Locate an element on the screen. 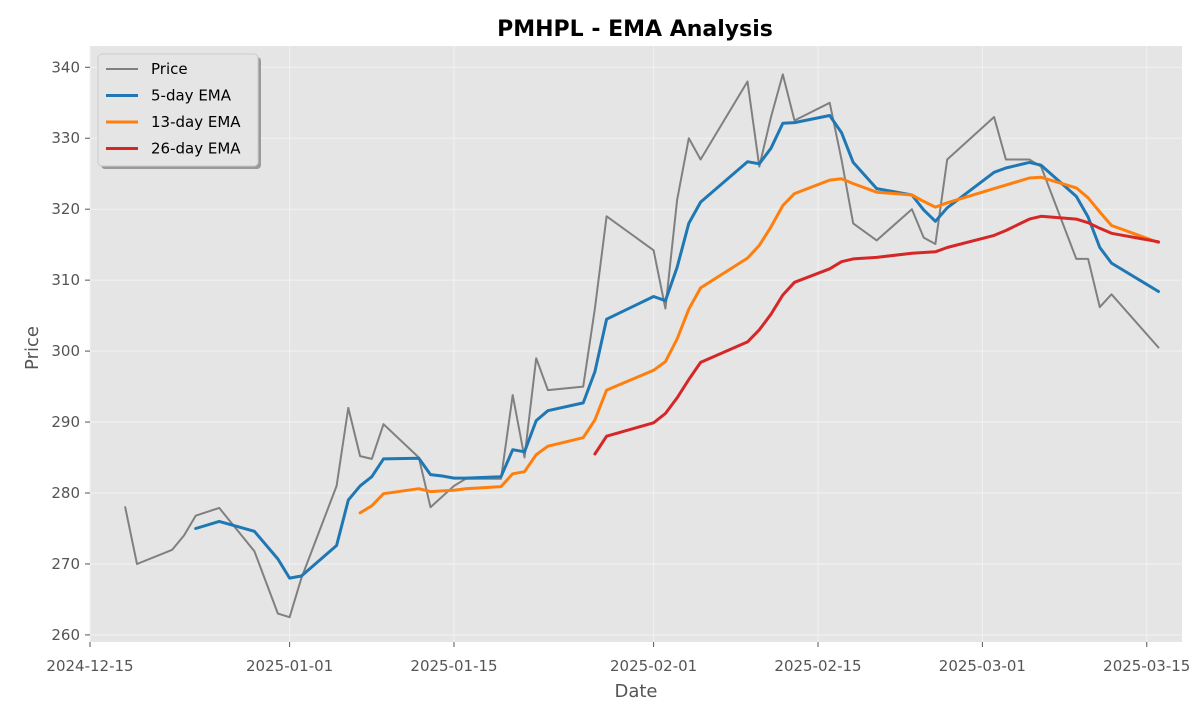  y-tick-label: 300 is located at coordinates (65, 351).